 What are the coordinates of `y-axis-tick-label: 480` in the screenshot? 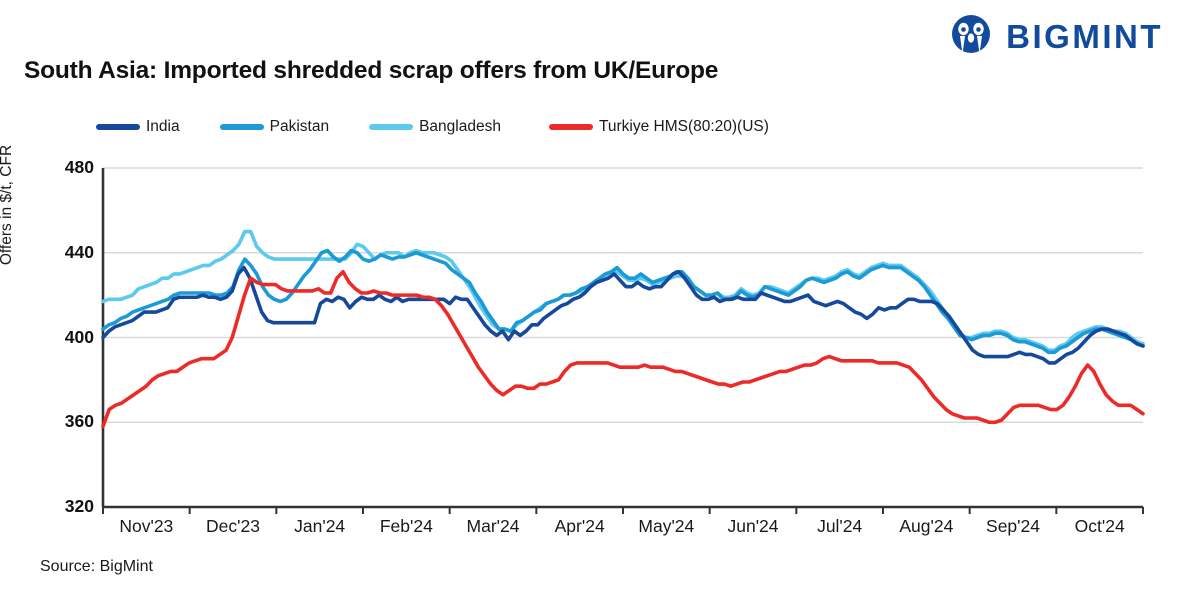 It's located at (79, 167).